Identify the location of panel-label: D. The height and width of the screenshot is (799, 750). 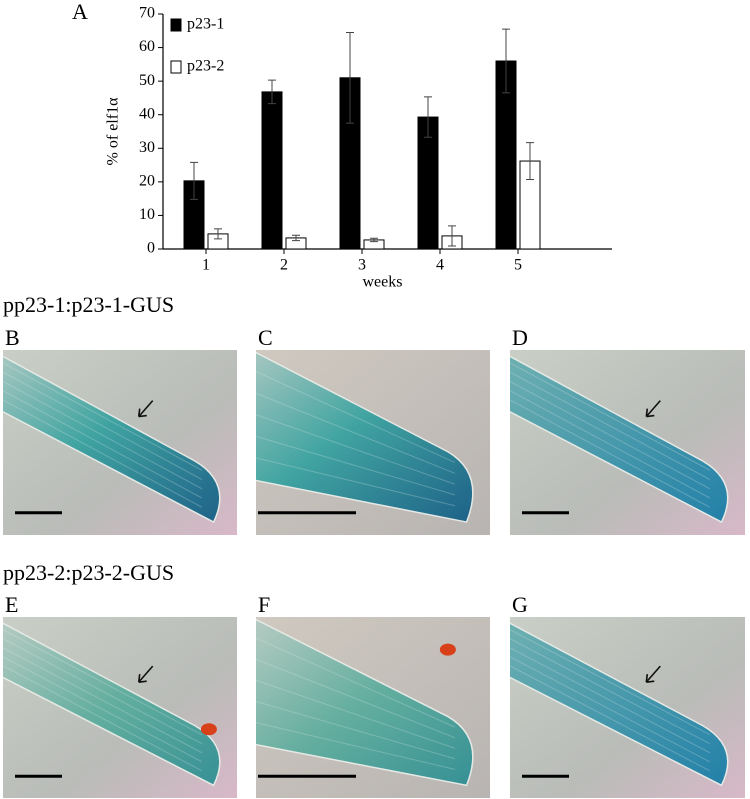
(520, 337).